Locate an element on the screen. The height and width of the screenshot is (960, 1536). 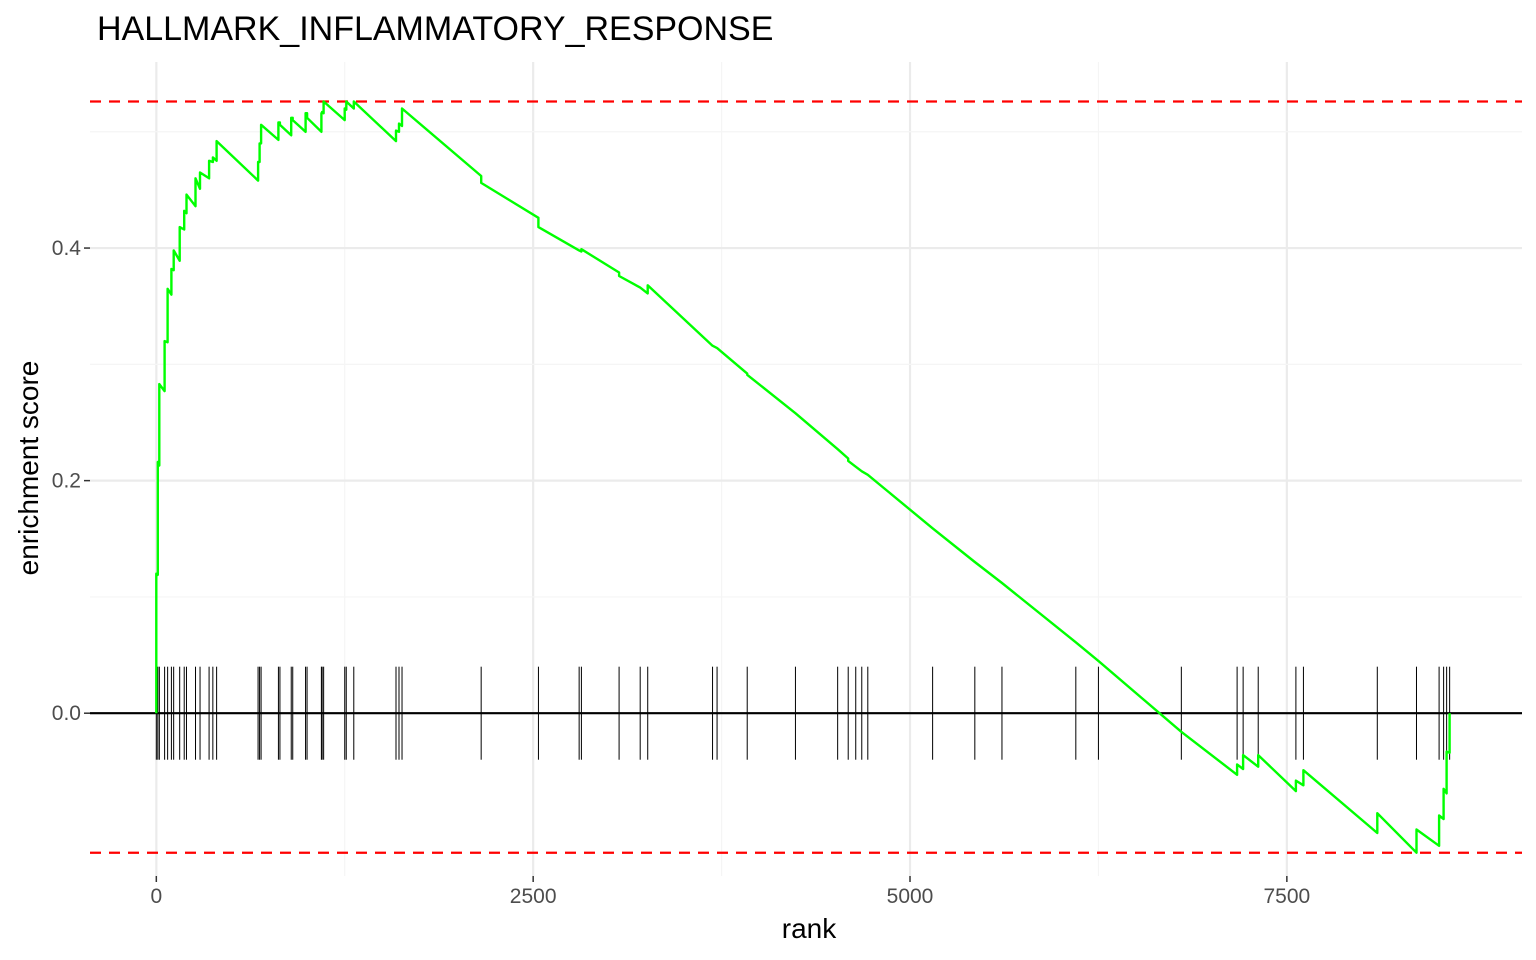
x-axis-title: rank is located at coordinates (809, 928).